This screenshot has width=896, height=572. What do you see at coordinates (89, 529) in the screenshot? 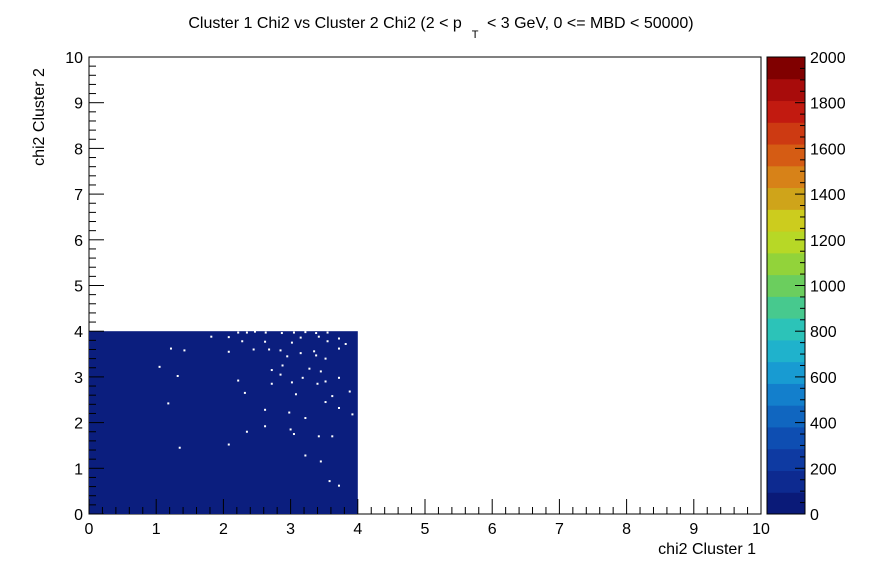
I see `x-tick-label: 0` at bounding box center [89, 529].